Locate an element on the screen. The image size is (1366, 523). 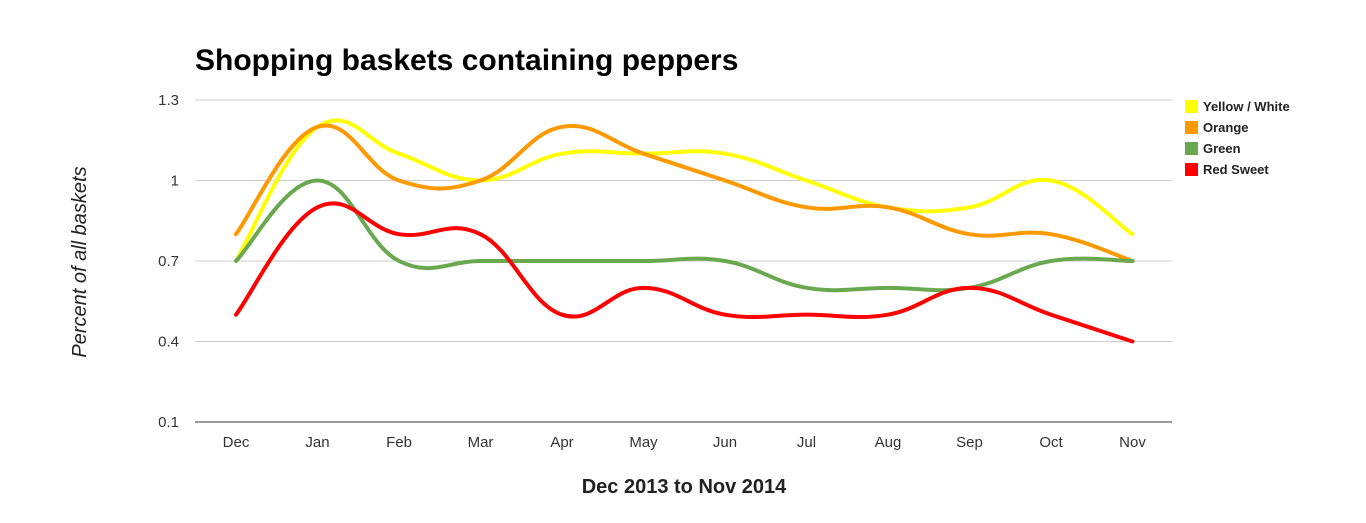
x-tick-label: Jun is located at coordinates (725, 442).